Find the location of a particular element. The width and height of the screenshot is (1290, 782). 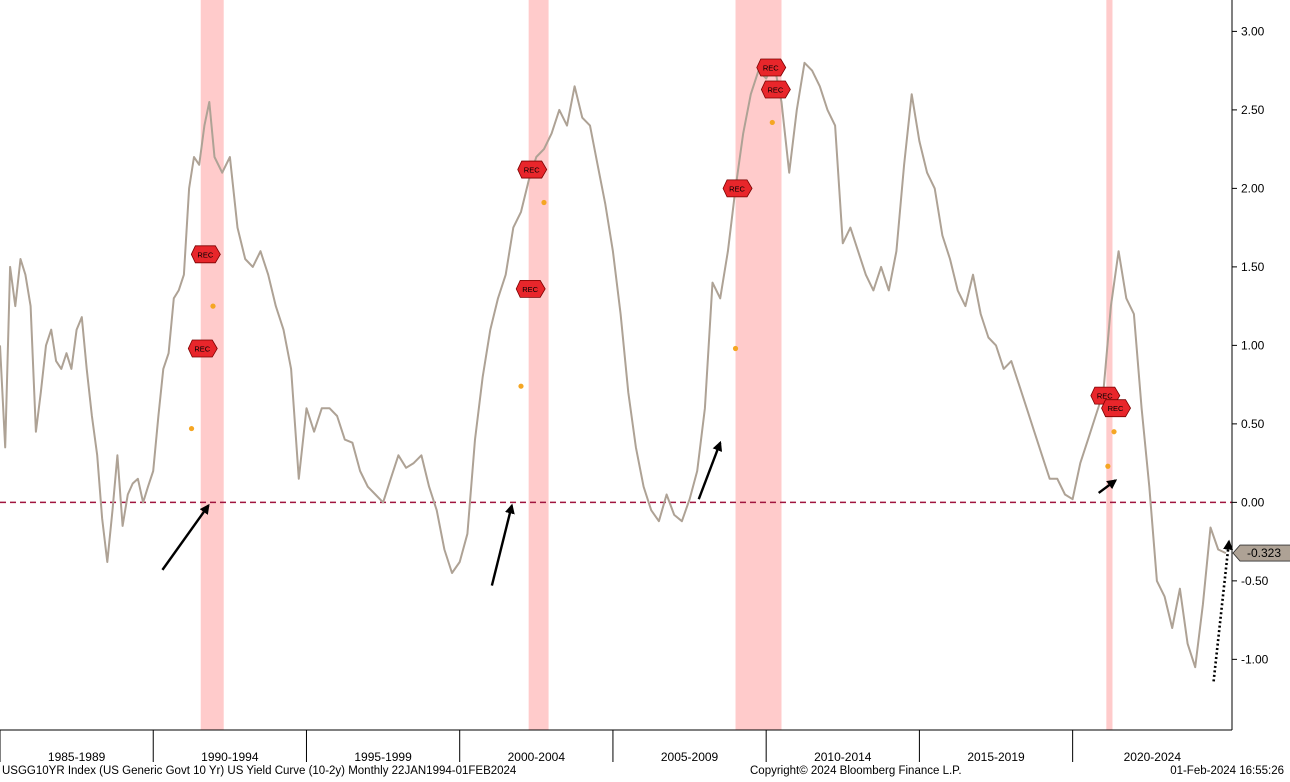

x-category-label: 2000-2004 is located at coordinates (537, 757).